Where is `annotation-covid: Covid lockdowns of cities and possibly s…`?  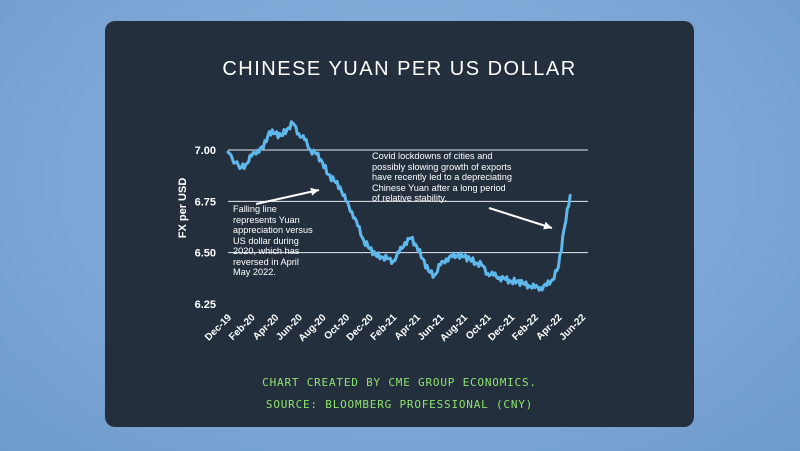
annotation-covid: Covid lockdowns of cities and possibly s… is located at coordinates (442, 177).